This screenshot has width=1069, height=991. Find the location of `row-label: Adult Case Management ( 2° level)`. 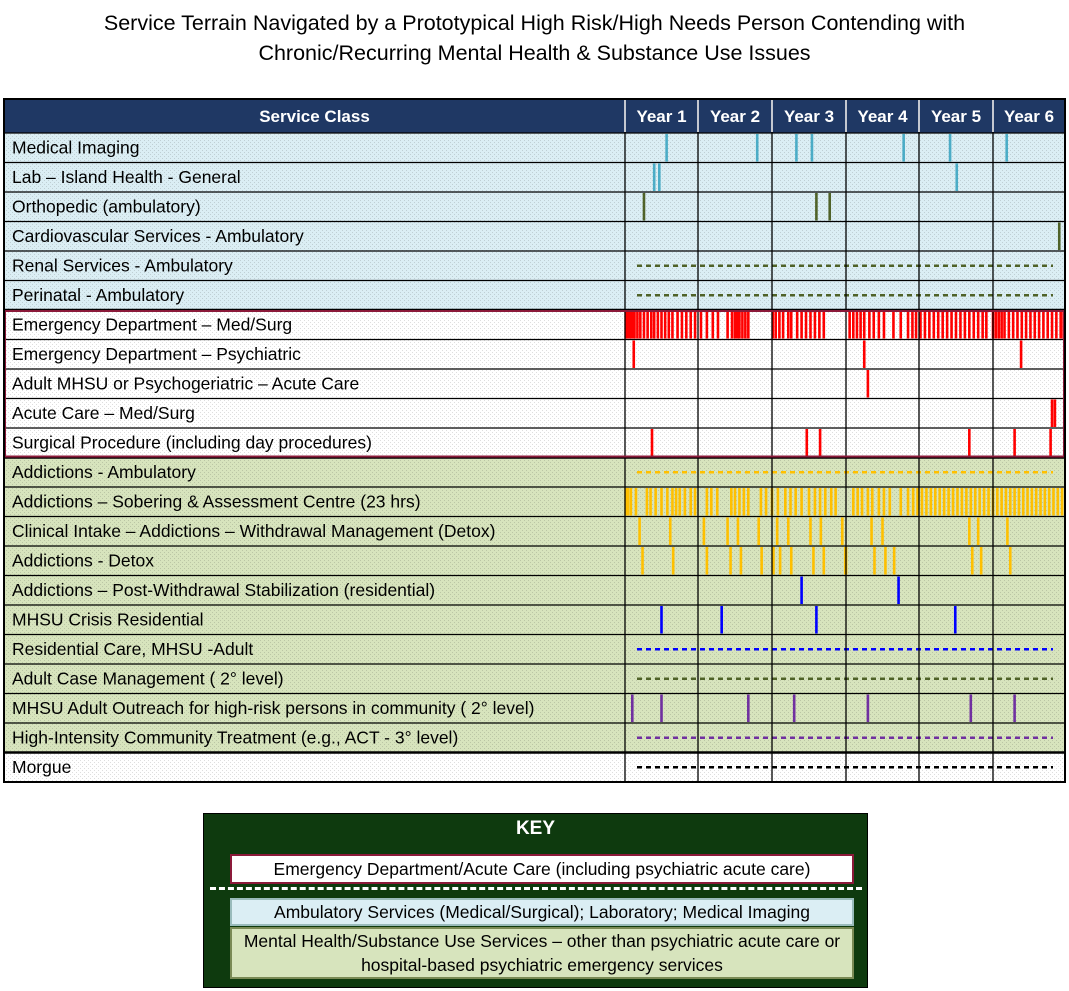

row-label: Adult Case Management ( 2° level) is located at coordinates (148, 679).